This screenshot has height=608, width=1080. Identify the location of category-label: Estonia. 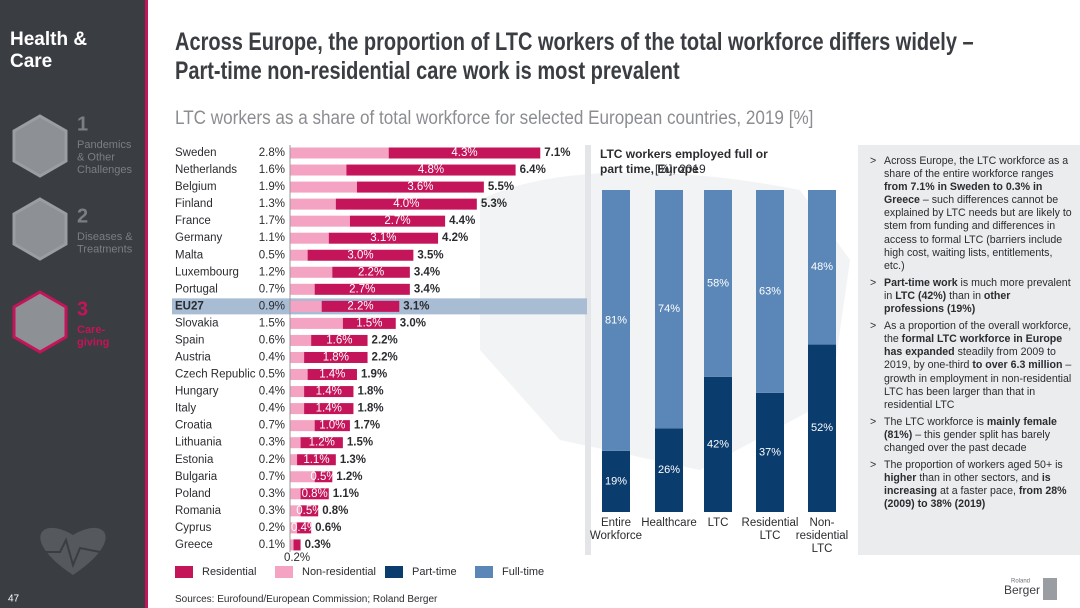
(194, 460).